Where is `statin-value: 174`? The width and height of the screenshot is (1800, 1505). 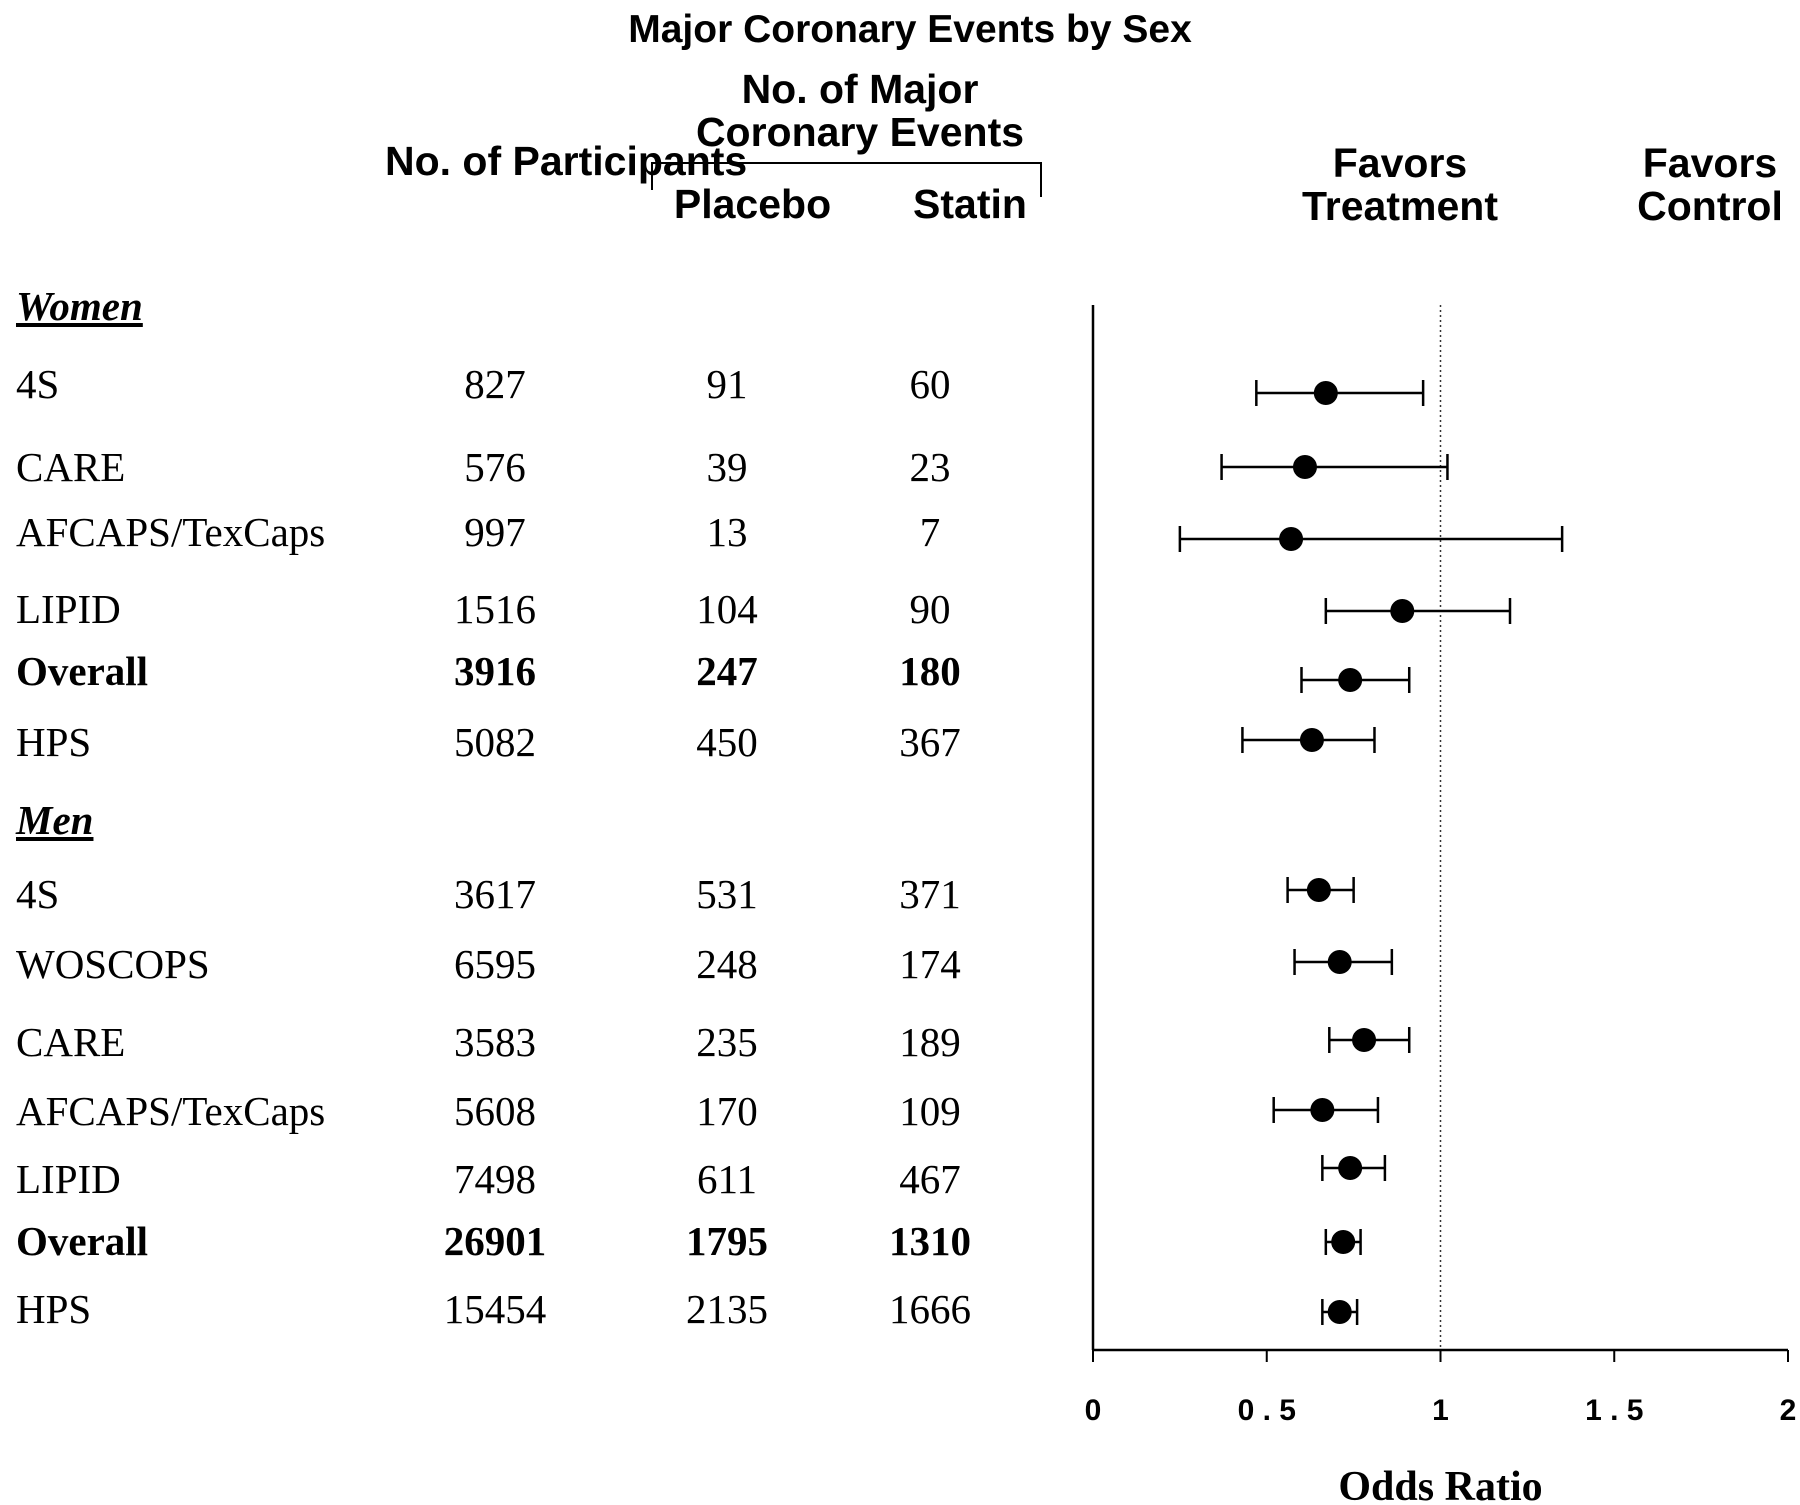 statin-value: 174 is located at coordinates (930, 964).